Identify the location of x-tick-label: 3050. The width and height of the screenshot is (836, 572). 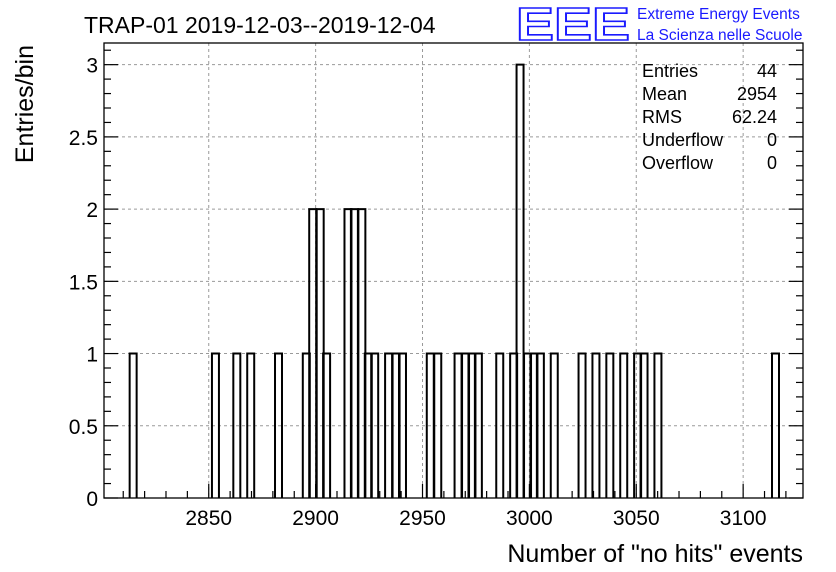
(636, 518).